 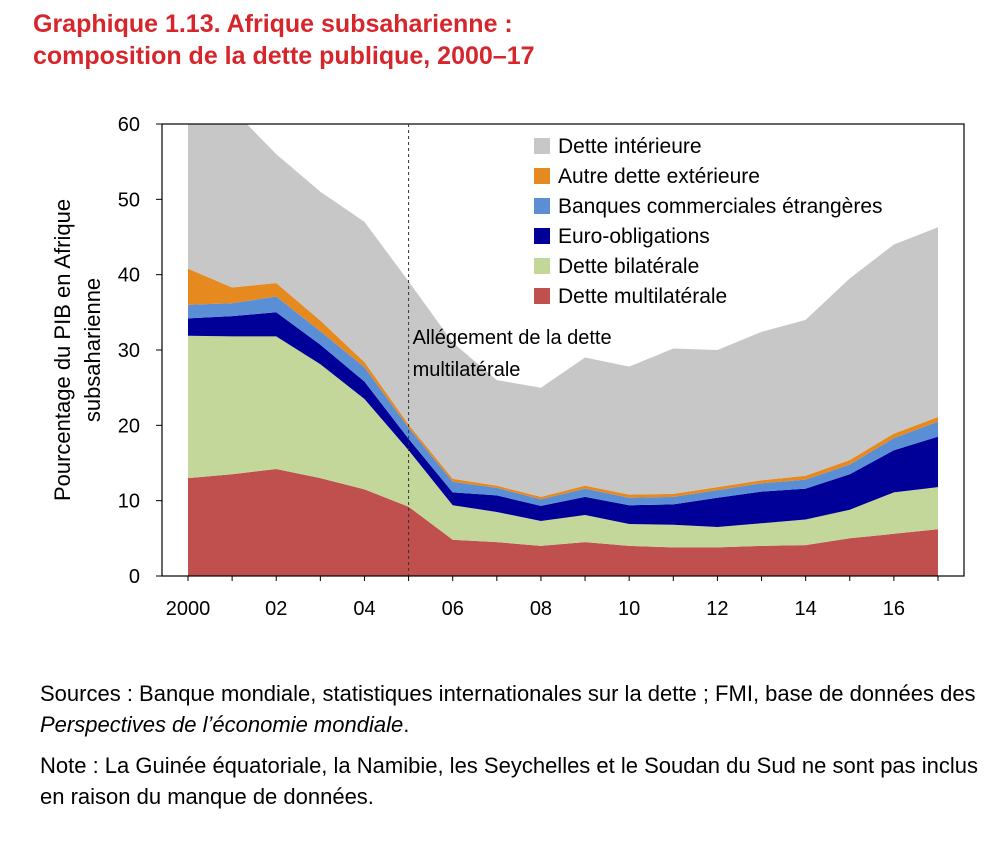 What do you see at coordinates (129, 276) in the screenshot?
I see `y-tick-label: 40` at bounding box center [129, 276].